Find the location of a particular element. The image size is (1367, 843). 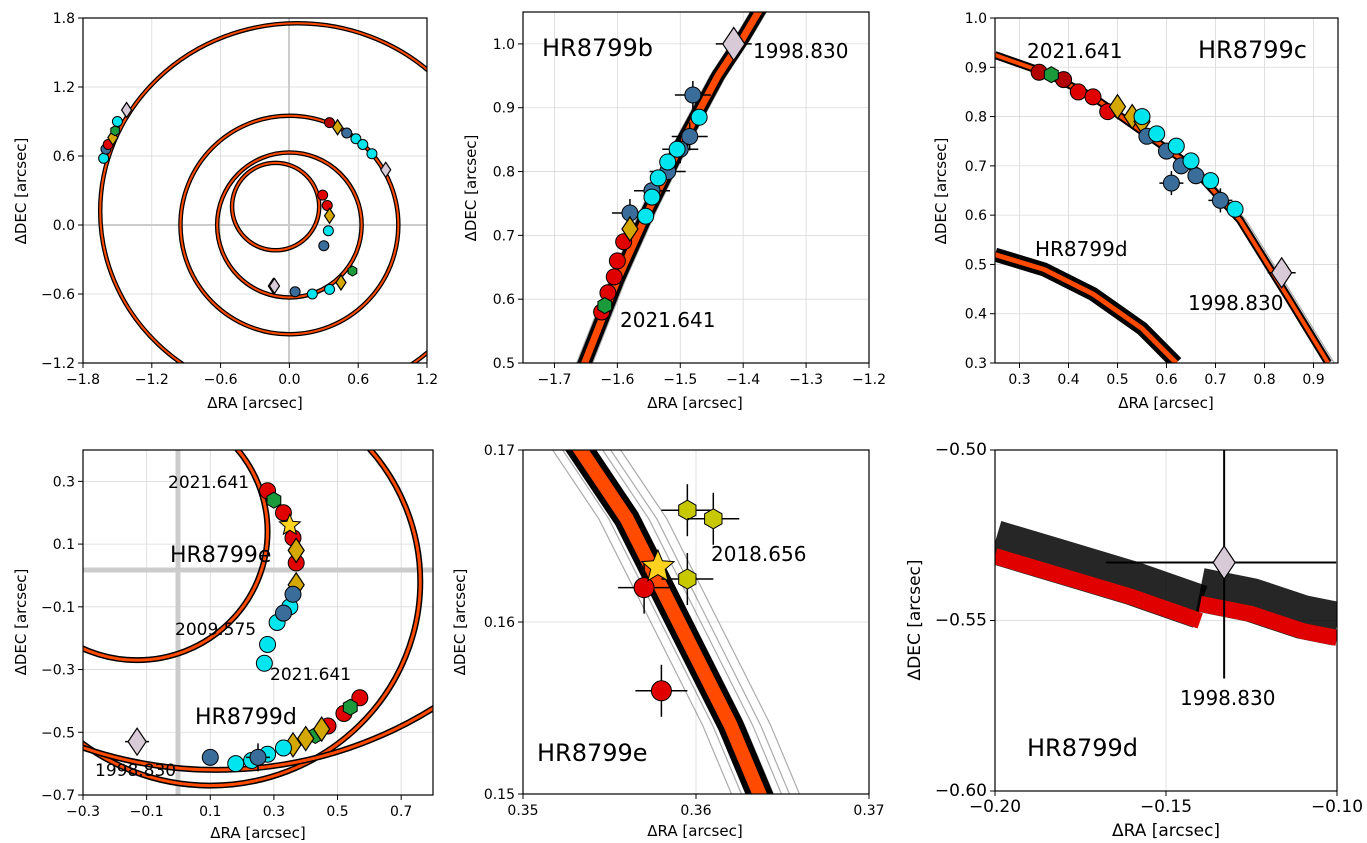

y-tick-label: 0.1 is located at coordinates (64, 545).